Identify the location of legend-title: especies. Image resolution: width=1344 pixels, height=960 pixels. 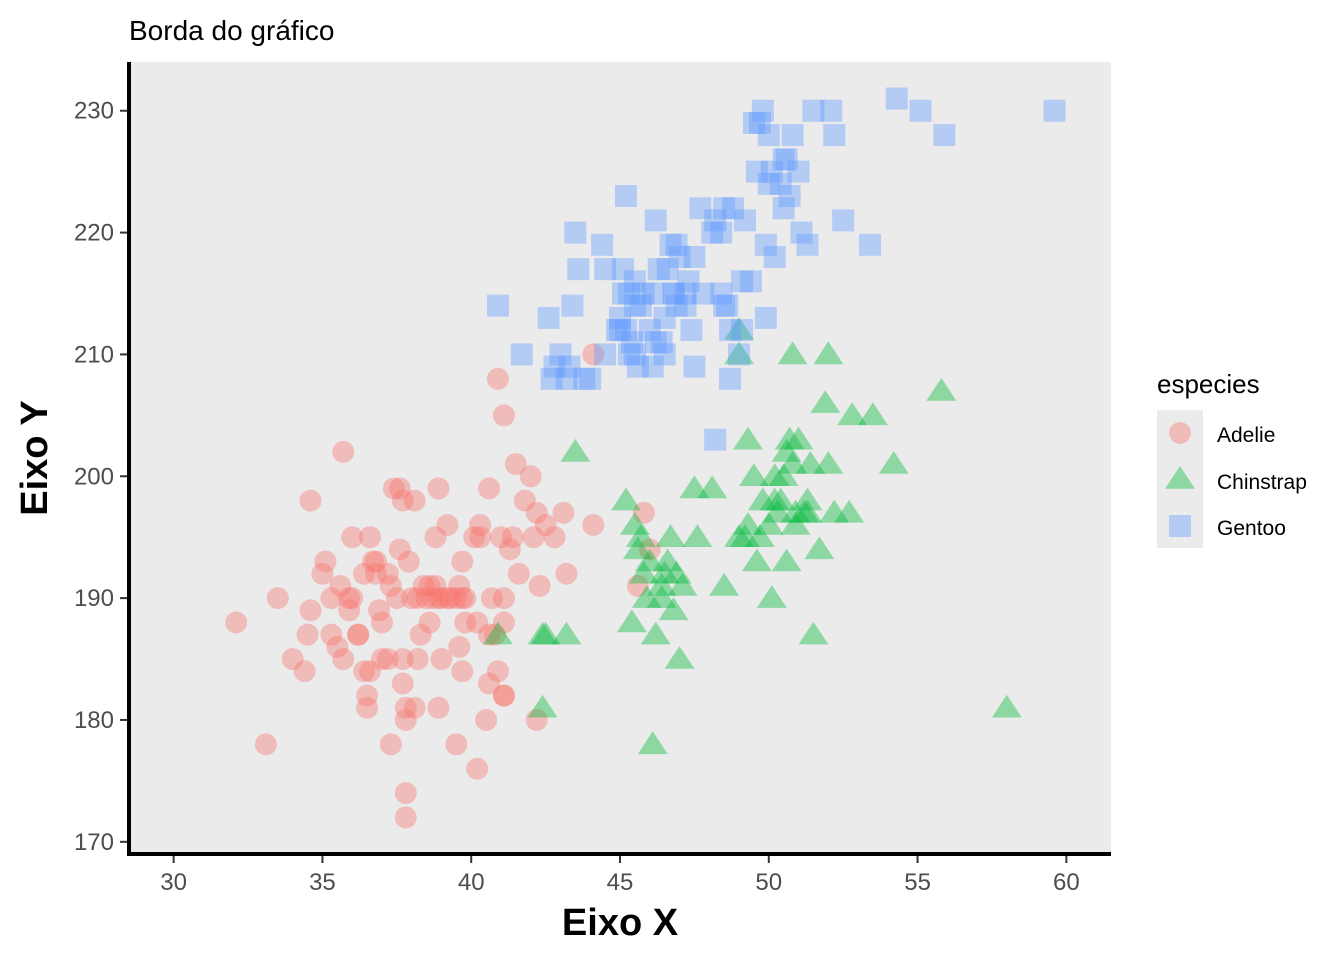
(1208, 384).